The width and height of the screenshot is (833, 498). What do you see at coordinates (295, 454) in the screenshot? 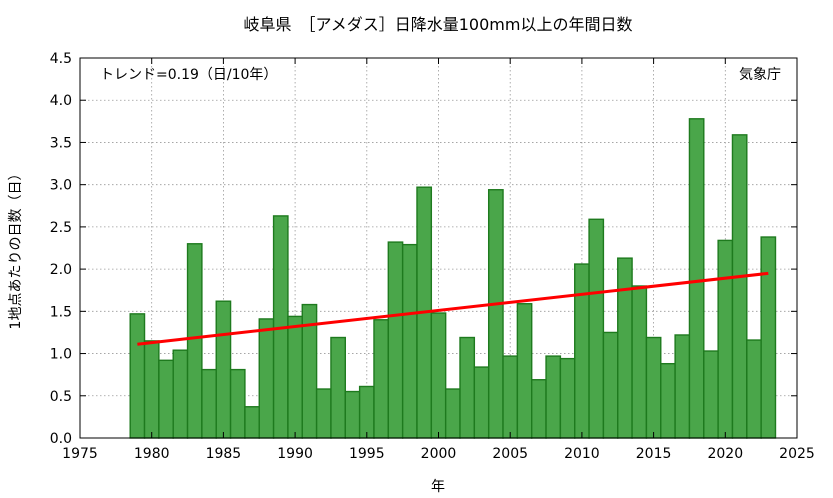
I see `x-tick-label: 1990` at bounding box center [295, 454].